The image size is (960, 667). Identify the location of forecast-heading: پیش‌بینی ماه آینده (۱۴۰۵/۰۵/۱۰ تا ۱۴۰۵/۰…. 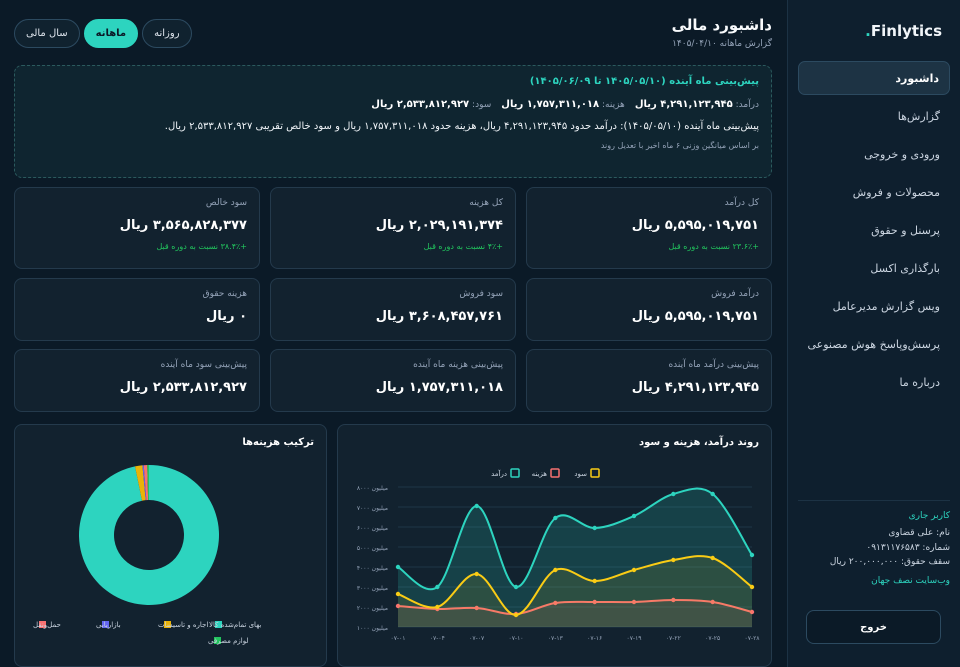
(644, 81).